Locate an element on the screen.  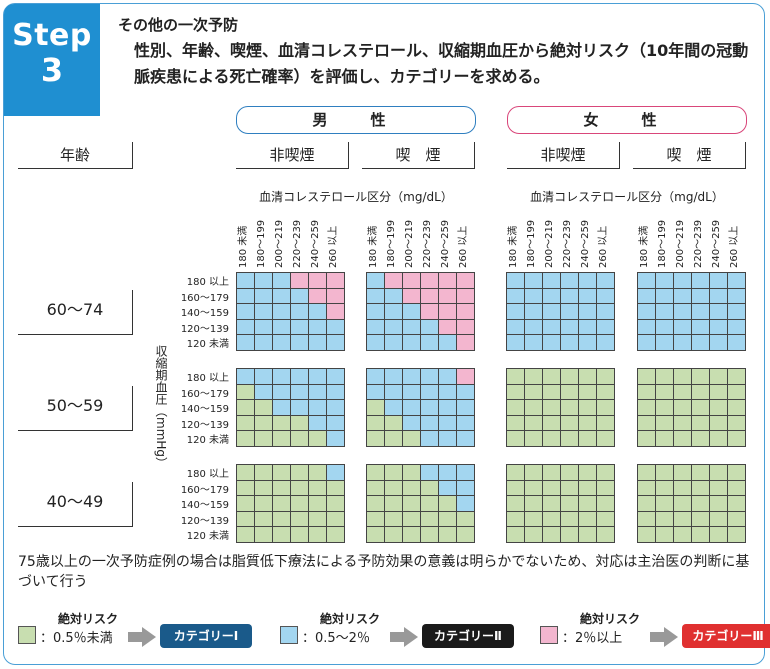
age-header: 年齢 is located at coordinates (75, 155).